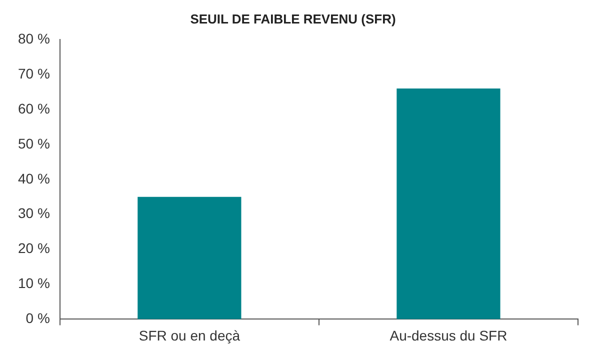 This screenshot has height=360, width=600. Describe the element at coordinates (34, 178) in the screenshot. I see `y-tick-label: 40 %` at that location.